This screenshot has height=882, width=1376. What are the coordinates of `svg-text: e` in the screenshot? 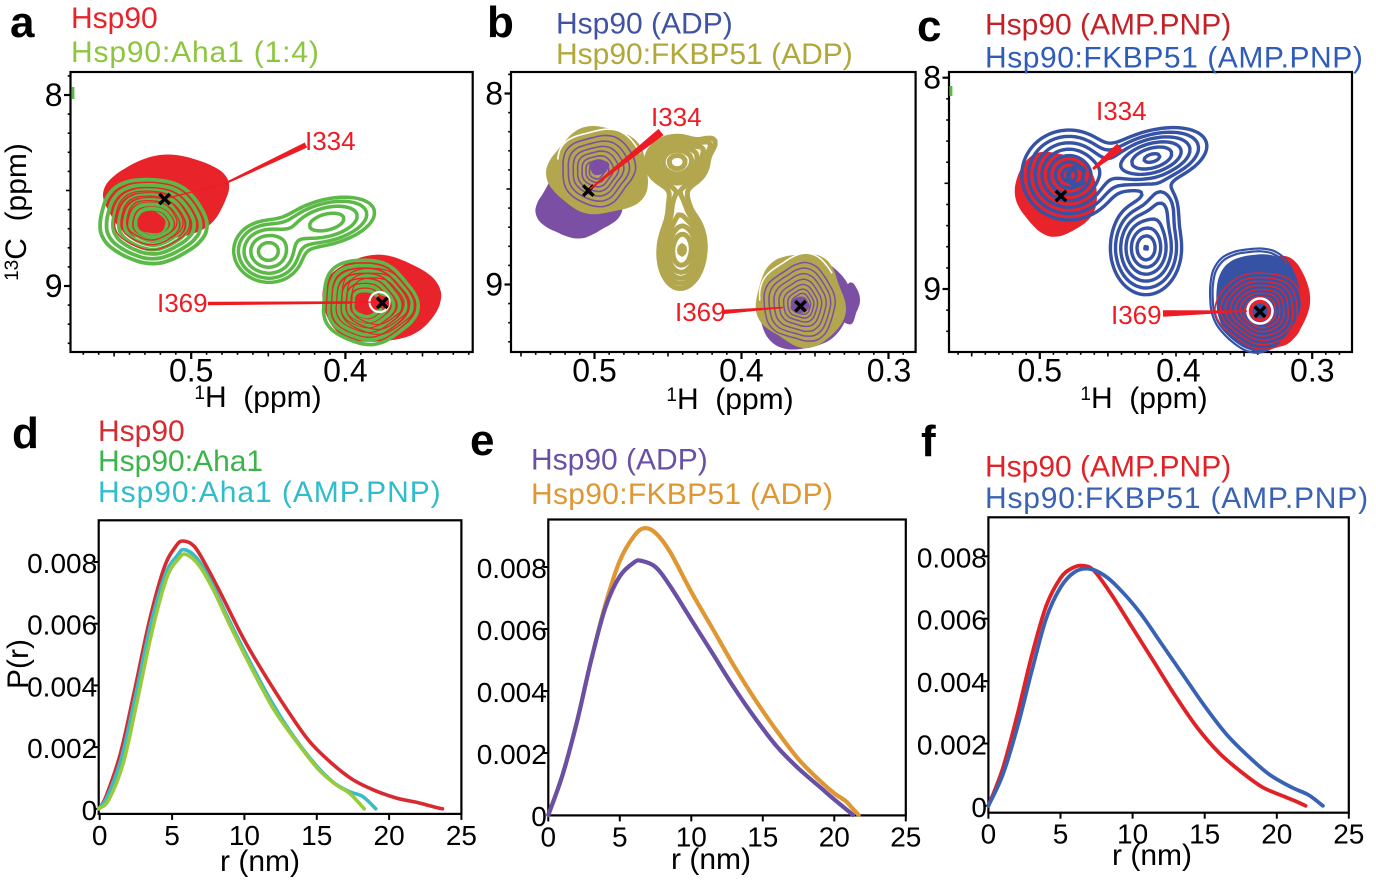 It's located at (482, 440).